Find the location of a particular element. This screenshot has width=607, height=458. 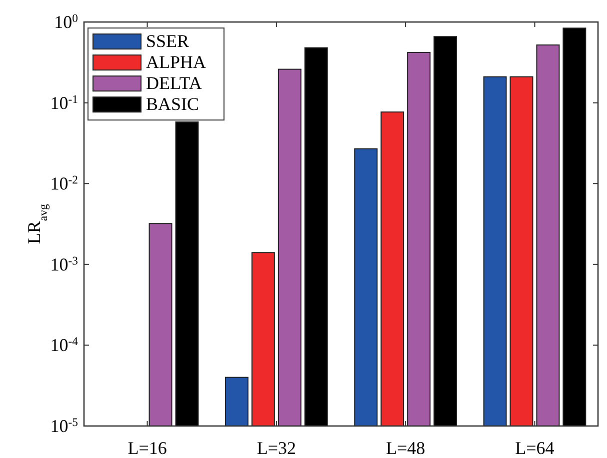

x-tick-label: L=48 is located at coordinates (406, 448).